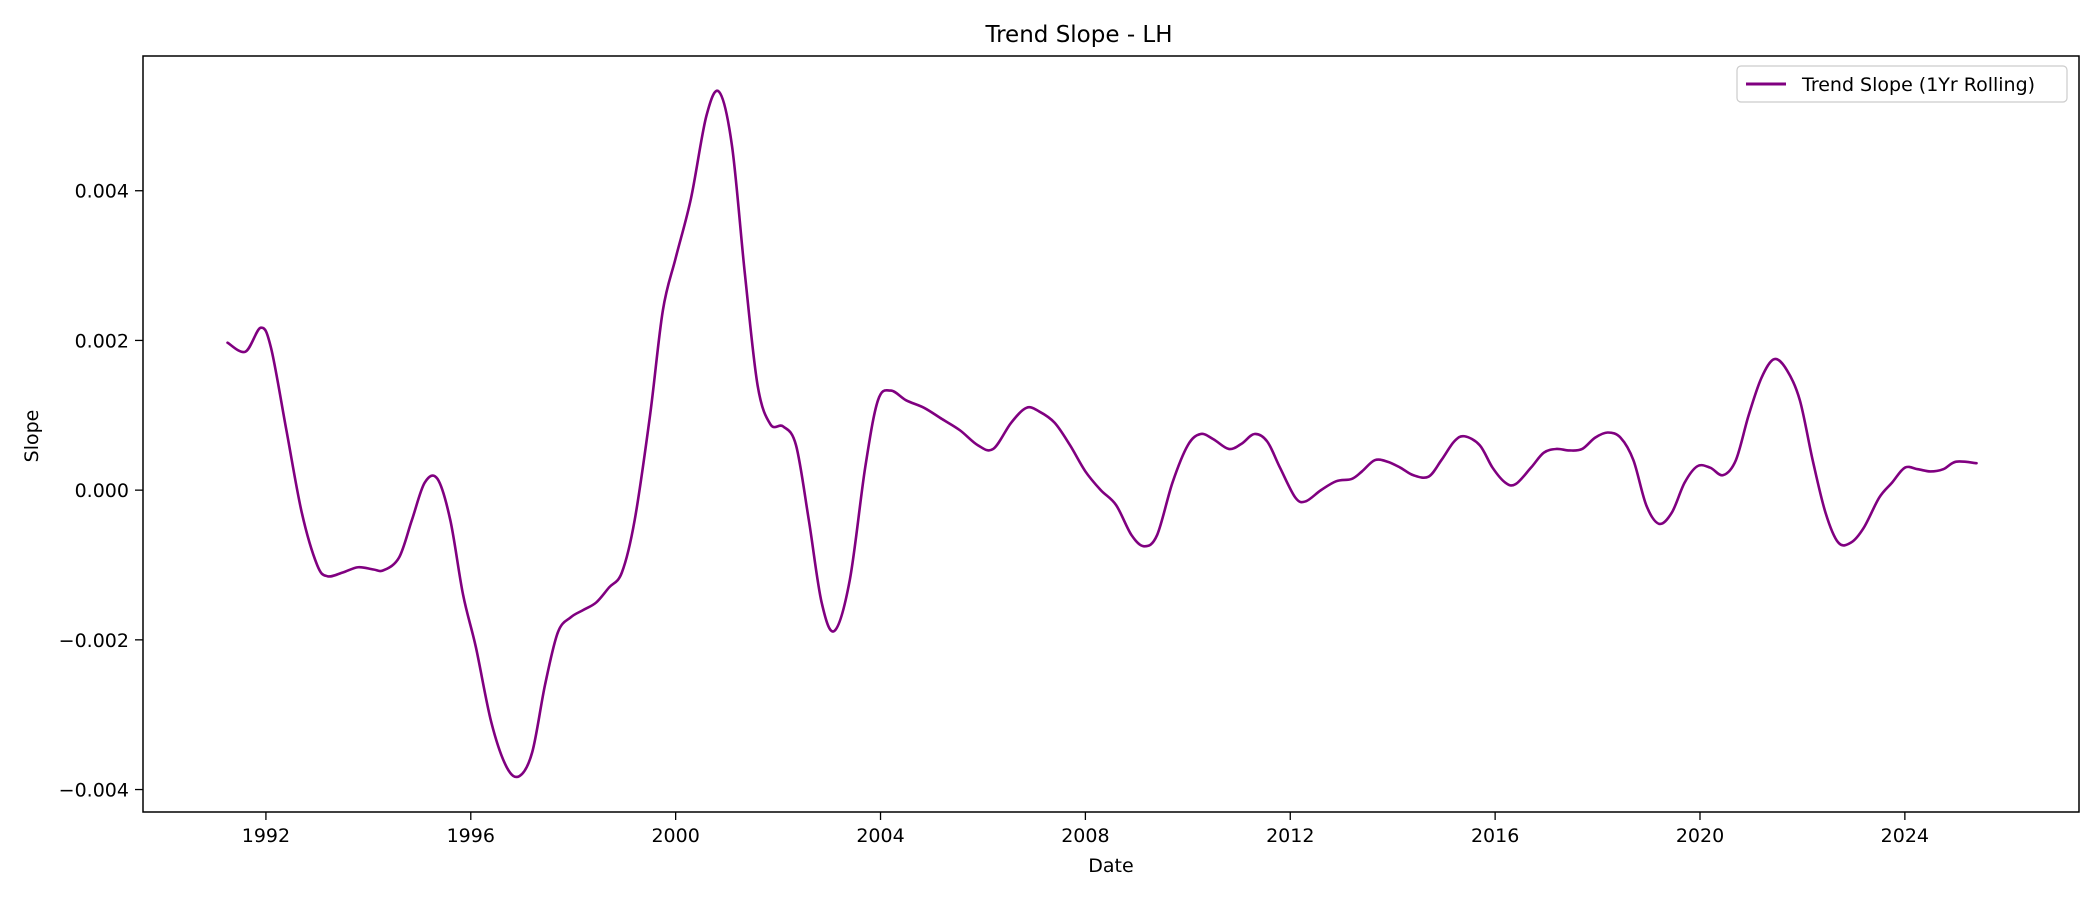 The width and height of the screenshot is (2100, 900). Describe the element at coordinates (102, 341) in the screenshot. I see `y-tick-label: 0.002` at that location.